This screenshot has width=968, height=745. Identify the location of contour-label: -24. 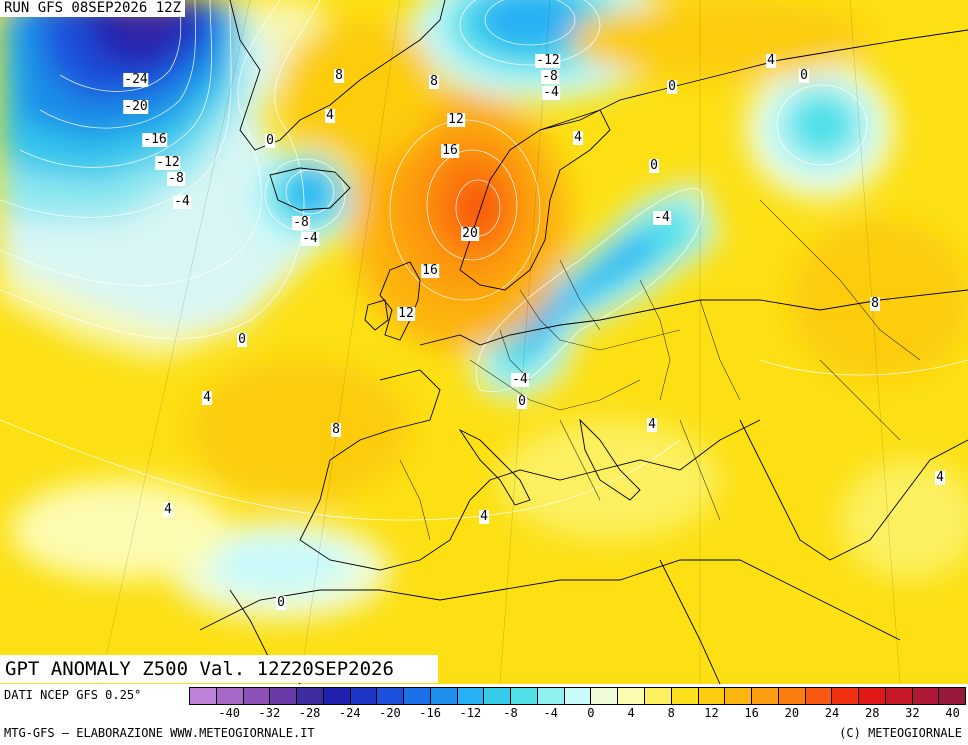
(136, 79).